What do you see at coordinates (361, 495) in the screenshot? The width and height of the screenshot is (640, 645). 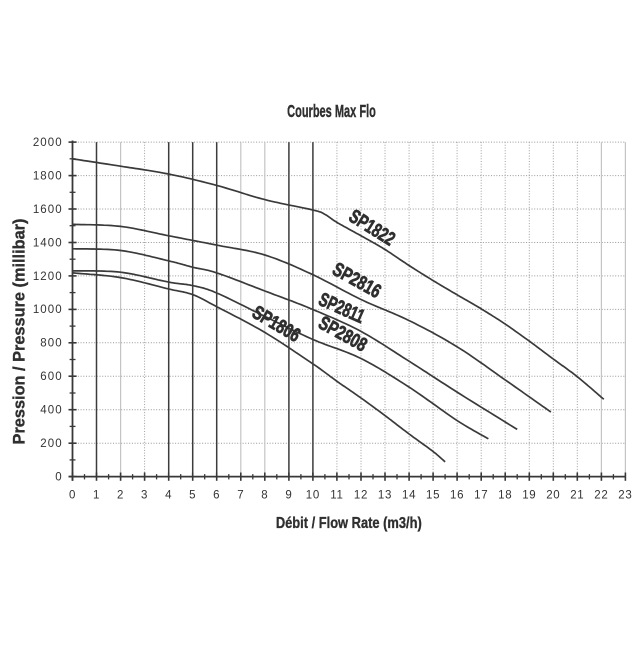 I see `svg-text: 12` at bounding box center [361, 495].